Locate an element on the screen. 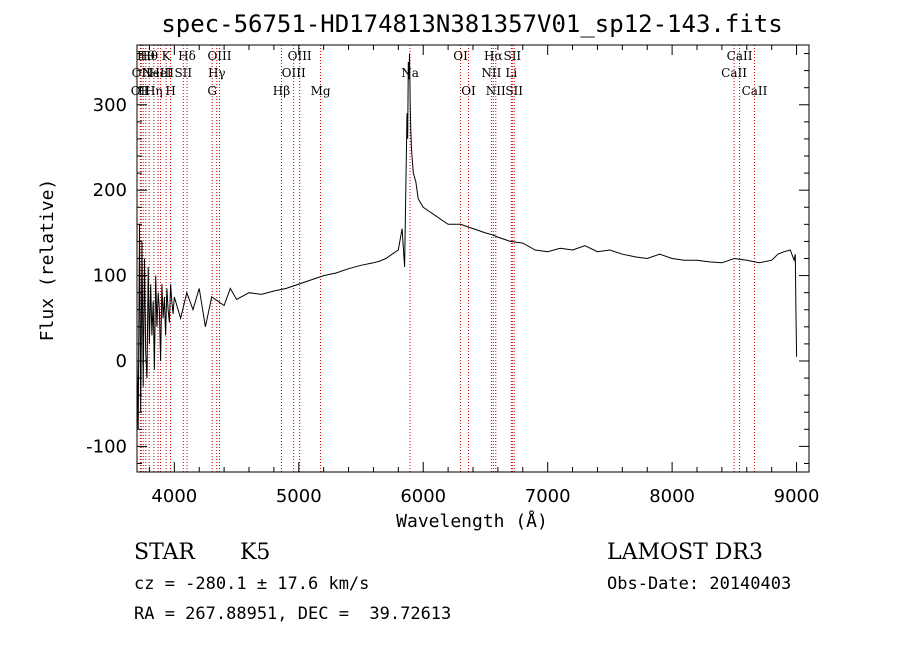 The width and height of the screenshot is (900, 649). line-marker-label: Hη is located at coordinates (154, 91).